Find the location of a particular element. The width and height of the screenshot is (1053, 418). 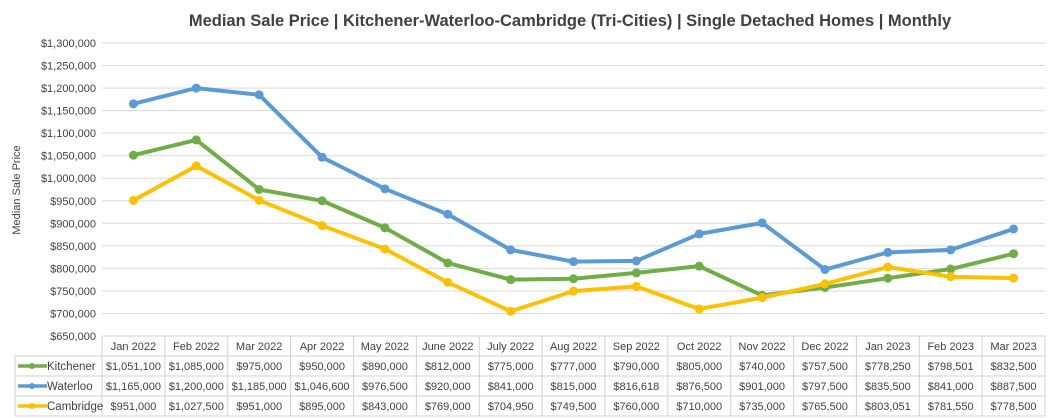

y-tick-label: $700,000 is located at coordinates (73, 314).